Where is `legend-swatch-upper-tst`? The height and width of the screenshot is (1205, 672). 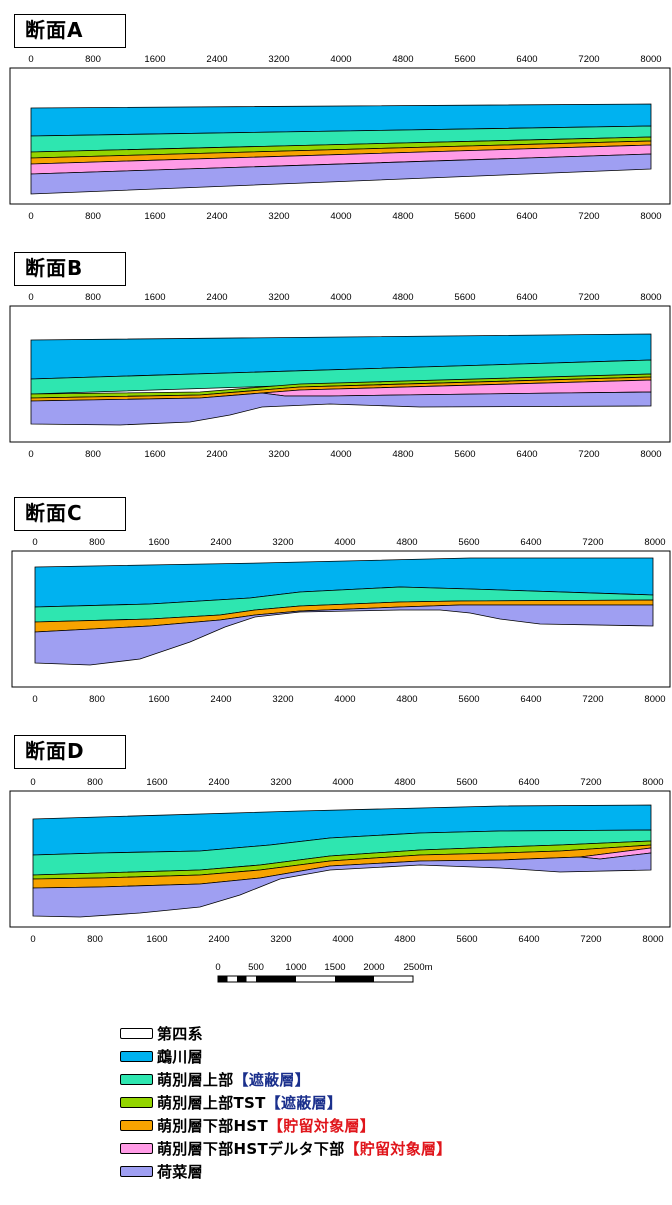 legend-swatch-upper-tst is located at coordinates (136, 1102).